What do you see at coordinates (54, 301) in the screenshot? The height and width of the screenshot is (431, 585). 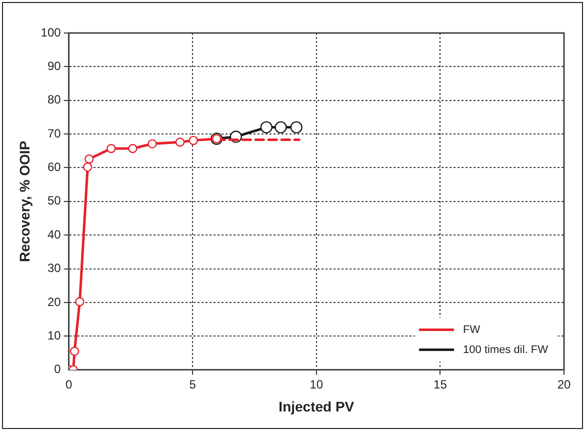 I see `y-tick-label: 20` at bounding box center [54, 301].